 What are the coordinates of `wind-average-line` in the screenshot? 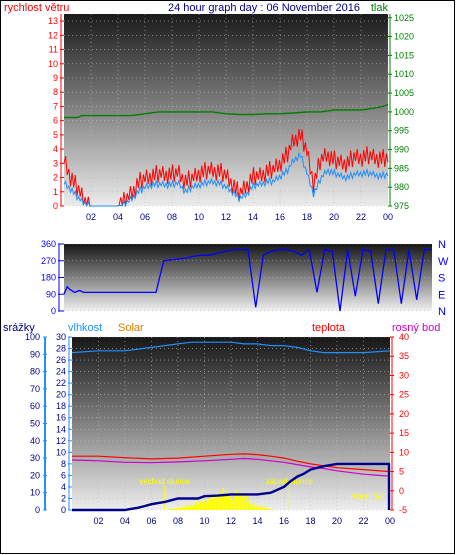 It's located at (226, 179).